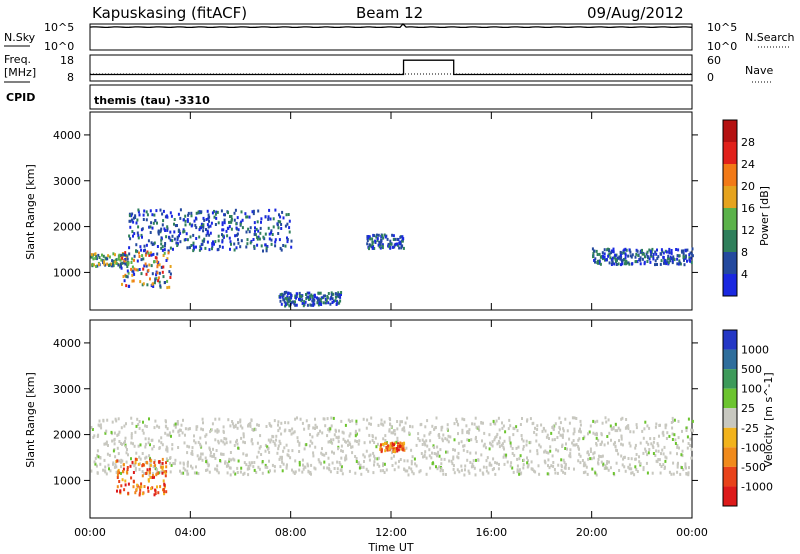  What do you see at coordinates (190, 532) in the screenshot?
I see `x-tick-label: 04:00` at bounding box center [190, 532].